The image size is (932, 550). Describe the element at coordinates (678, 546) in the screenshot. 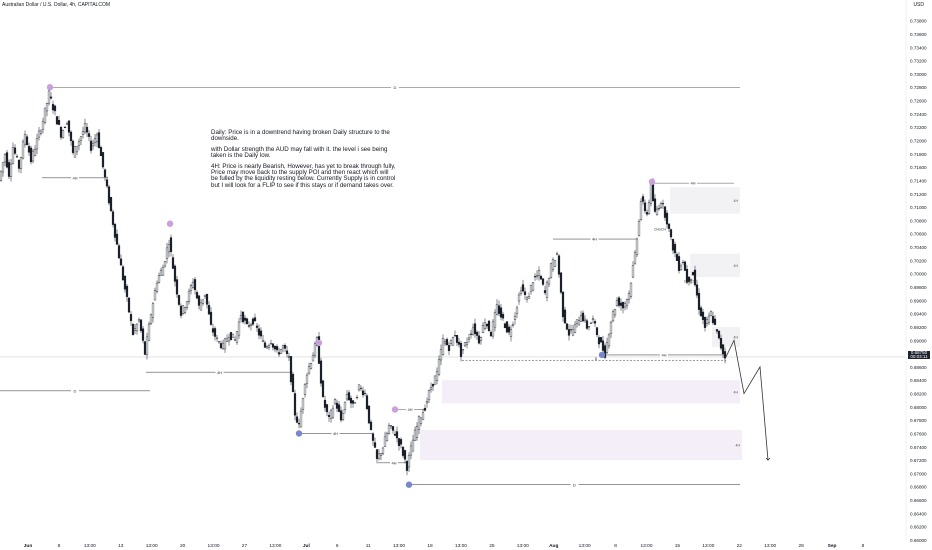

I see `x-tick-label: 15` at that location.